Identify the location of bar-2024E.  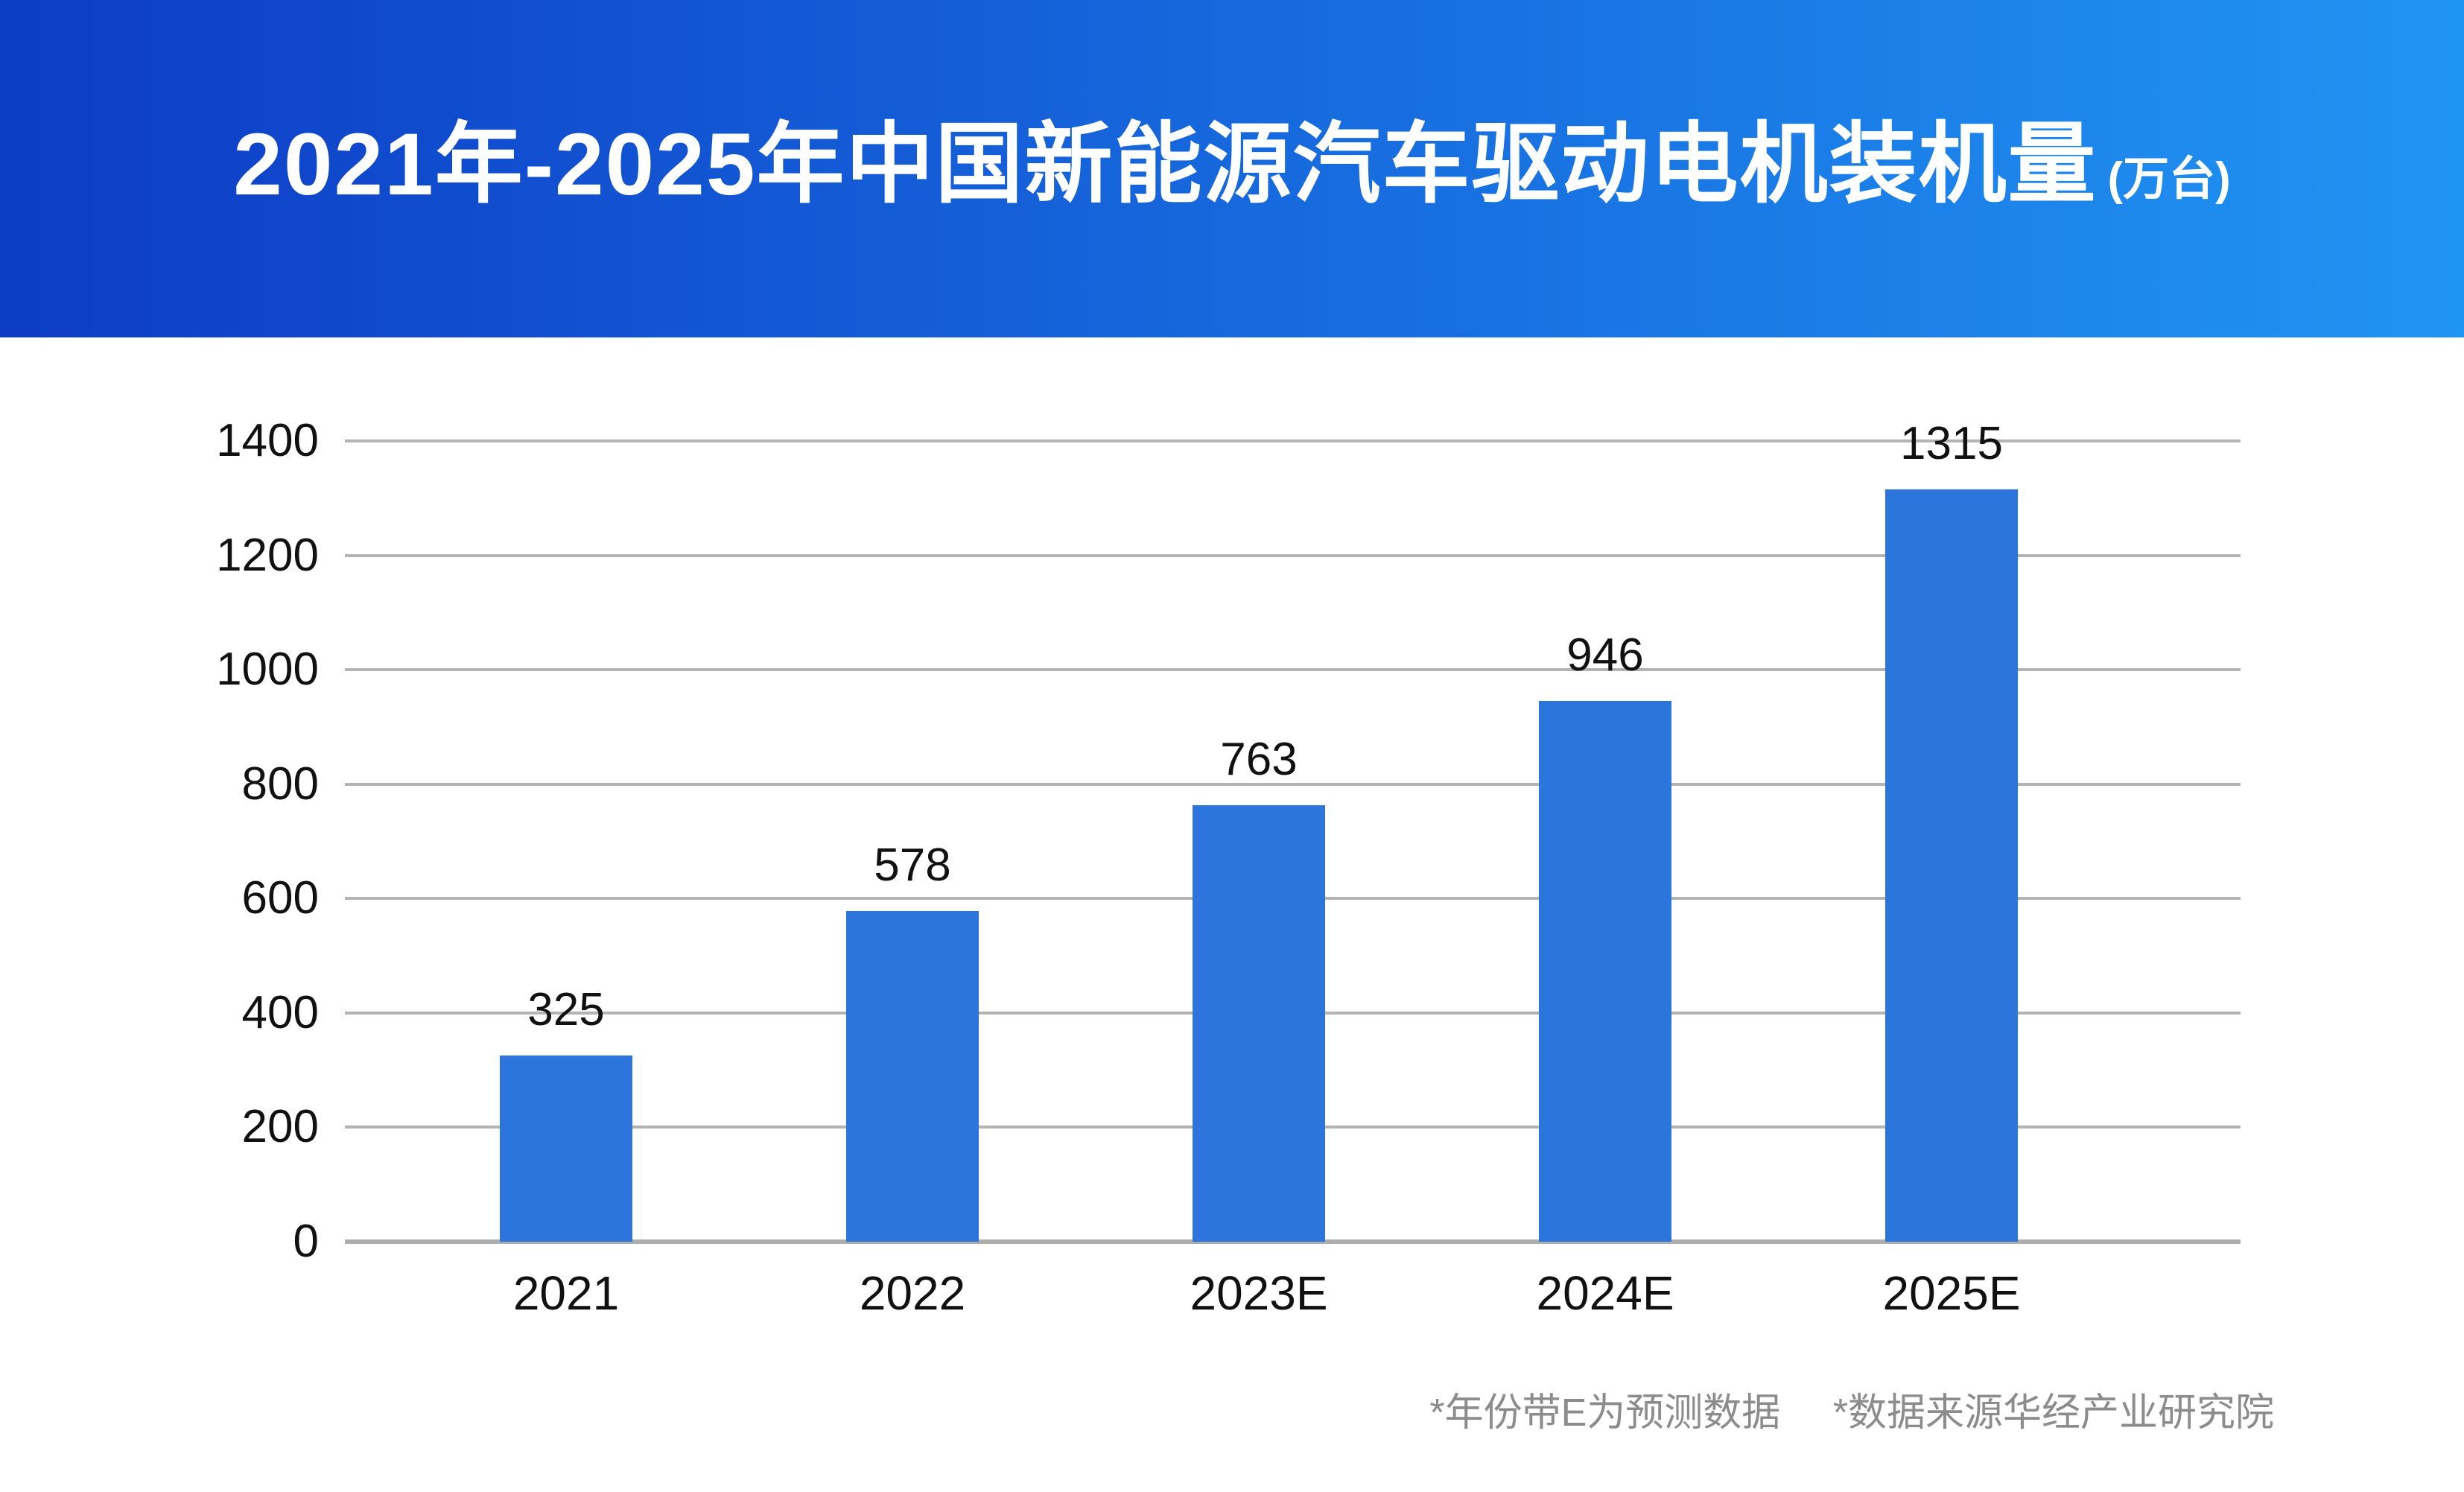
(1605, 971).